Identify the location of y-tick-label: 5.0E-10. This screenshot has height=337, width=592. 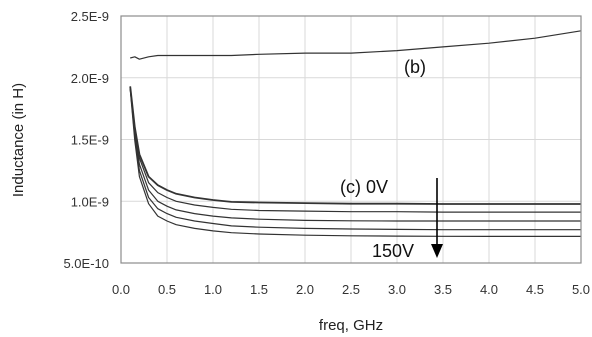
(86, 263).